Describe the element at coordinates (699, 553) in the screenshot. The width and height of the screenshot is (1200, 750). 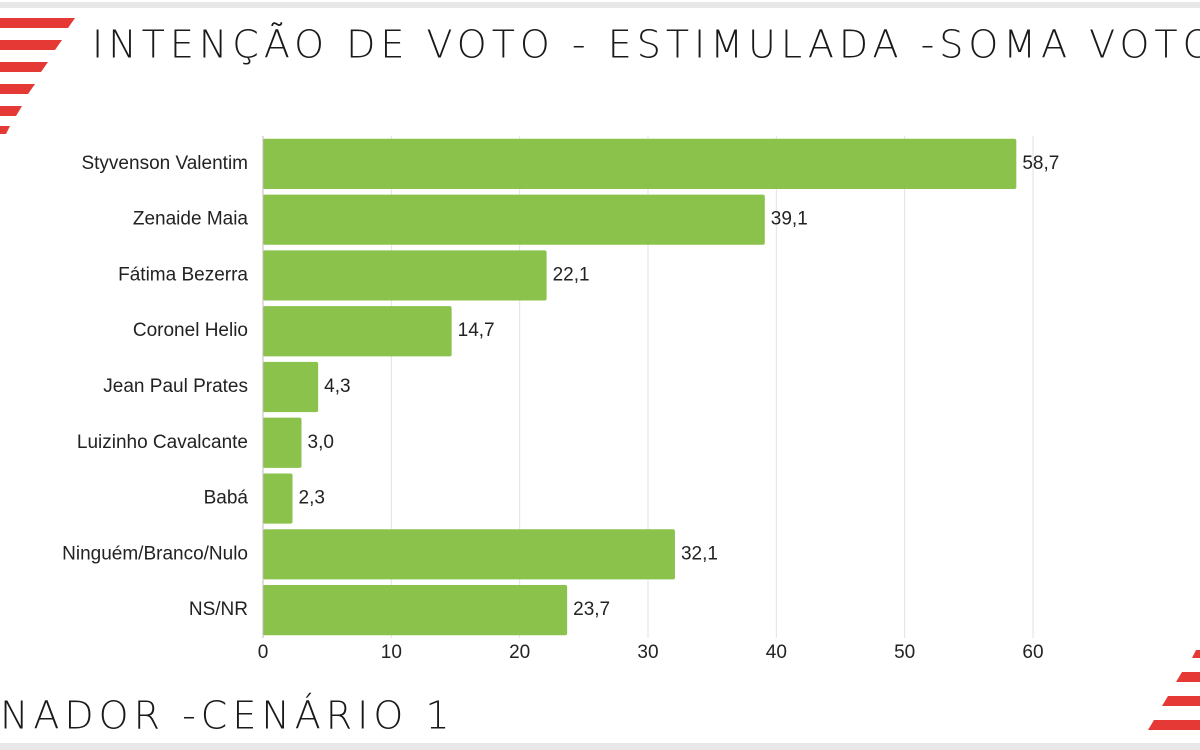
I see `value-label: 32,1` at that location.